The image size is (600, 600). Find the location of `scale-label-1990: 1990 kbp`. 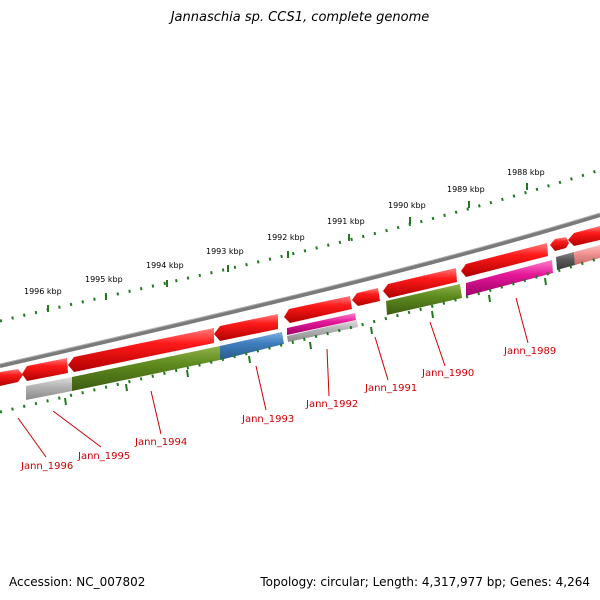

scale-label-1990: 1990 kbp is located at coordinates (407, 205).